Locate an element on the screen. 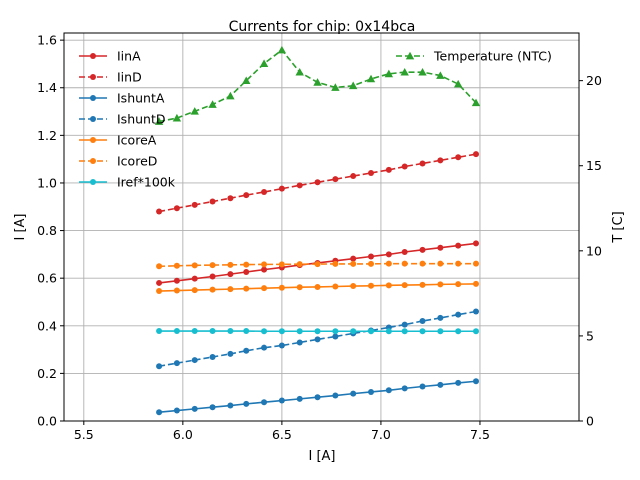 The width and height of the screenshot is (640, 480). series-iref-100k is located at coordinates (317, 331).